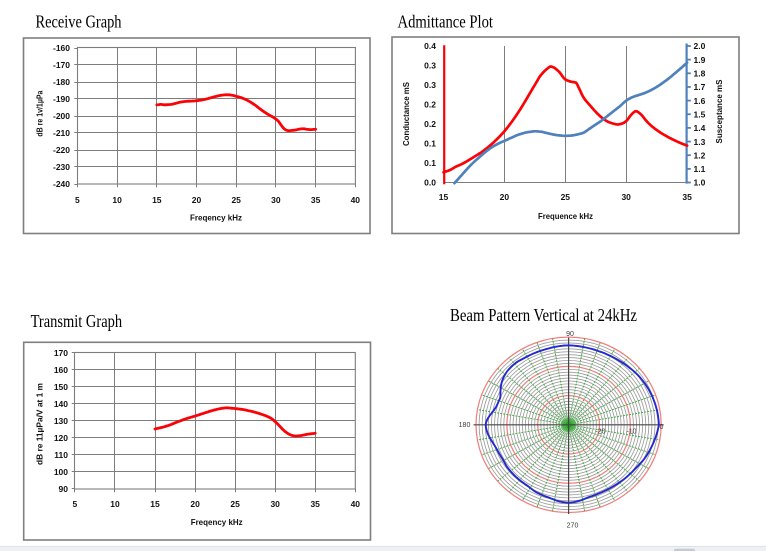 This screenshot has width=766, height=551. What do you see at coordinates (600, 431) in the screenshot?
I see `svg-text: -20` at bounding box center [600, 431].